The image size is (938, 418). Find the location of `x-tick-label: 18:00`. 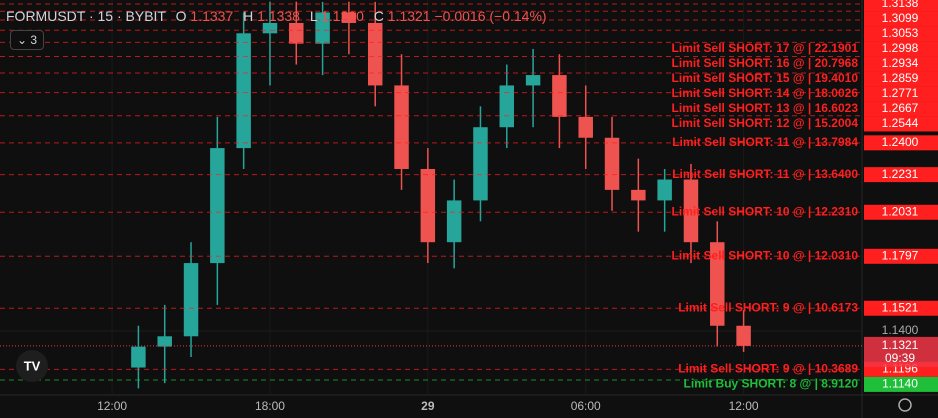

x-tick-label: 18:00 is located at coordinates (270, 406).